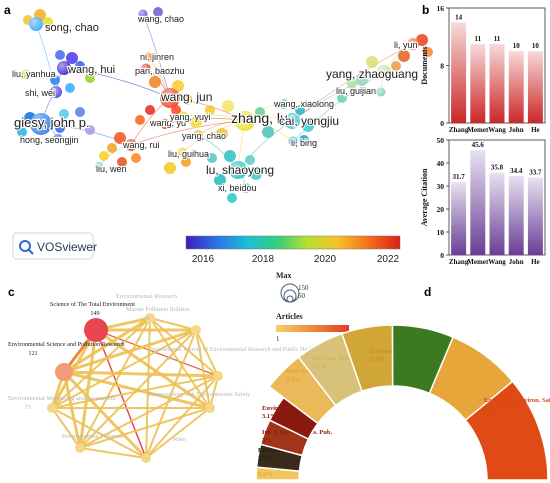 The width and height of the screenshot is (550, 483). I want to click on legend-size-value: 50, so click(302, 296).